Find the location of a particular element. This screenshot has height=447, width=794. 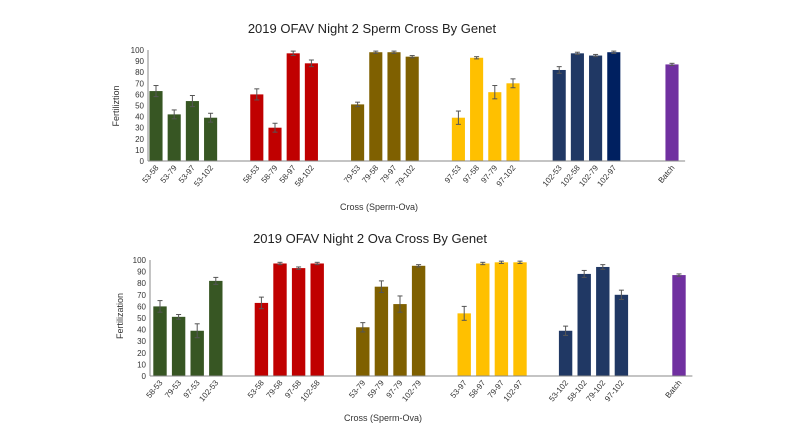

category-label: 102-79 is located at coordinates (411, 390).